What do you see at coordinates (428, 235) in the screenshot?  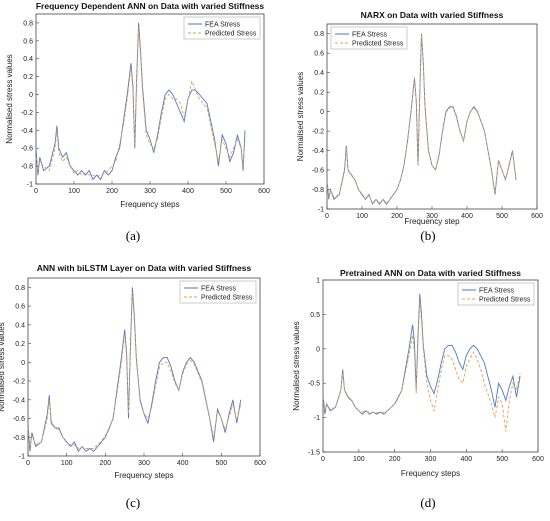 I see `caption-b: (b)` at bounding box center [428, 235].